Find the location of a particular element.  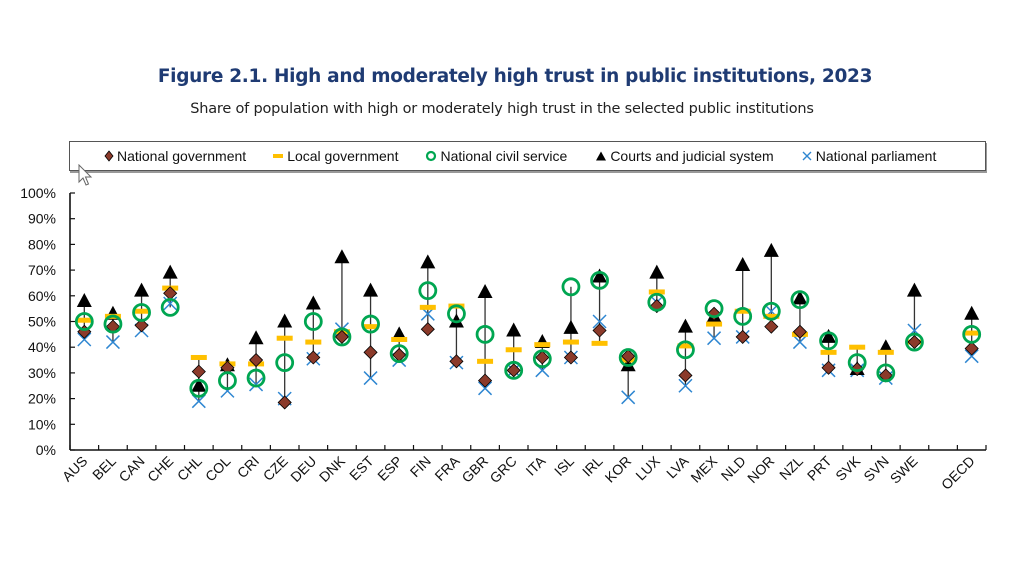

x-tick-label: GRC is located at coordinates (502, 469).